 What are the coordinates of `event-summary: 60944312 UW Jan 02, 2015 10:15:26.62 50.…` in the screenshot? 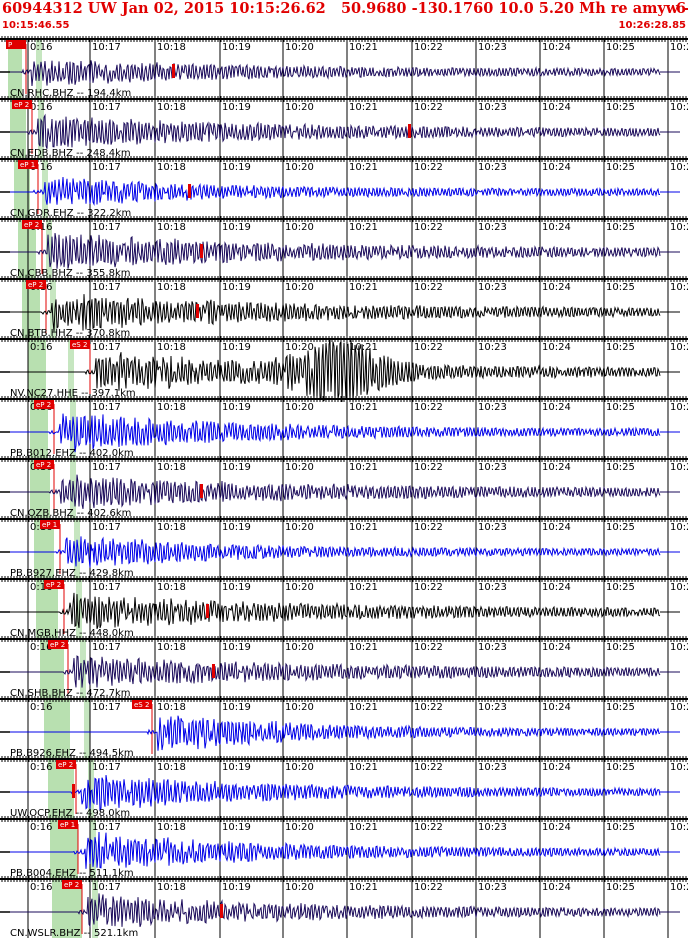 It's located at (345, 8).